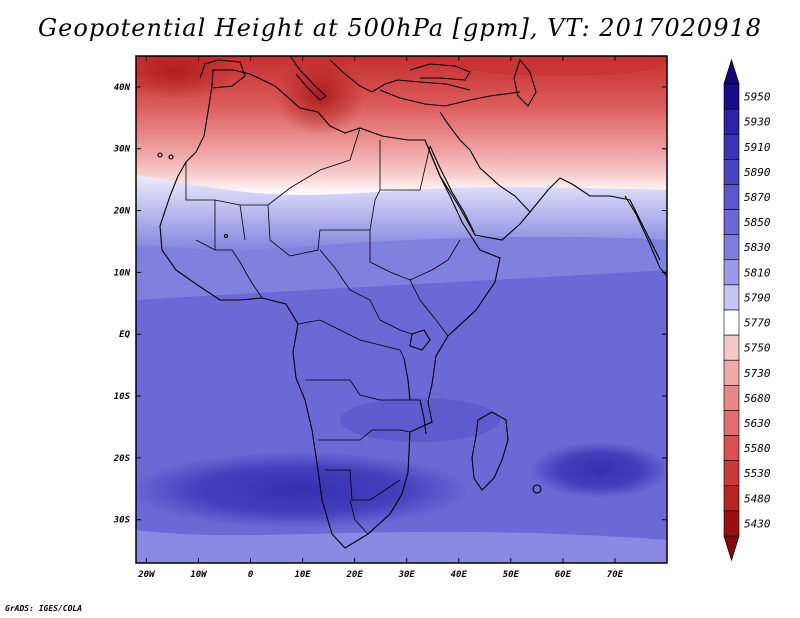 The image size is (800, 618). What do you see at coordinates (511, 575) in the screenshot?
I see `lon-tick-label: 50E` at bounding box center [511, 575].